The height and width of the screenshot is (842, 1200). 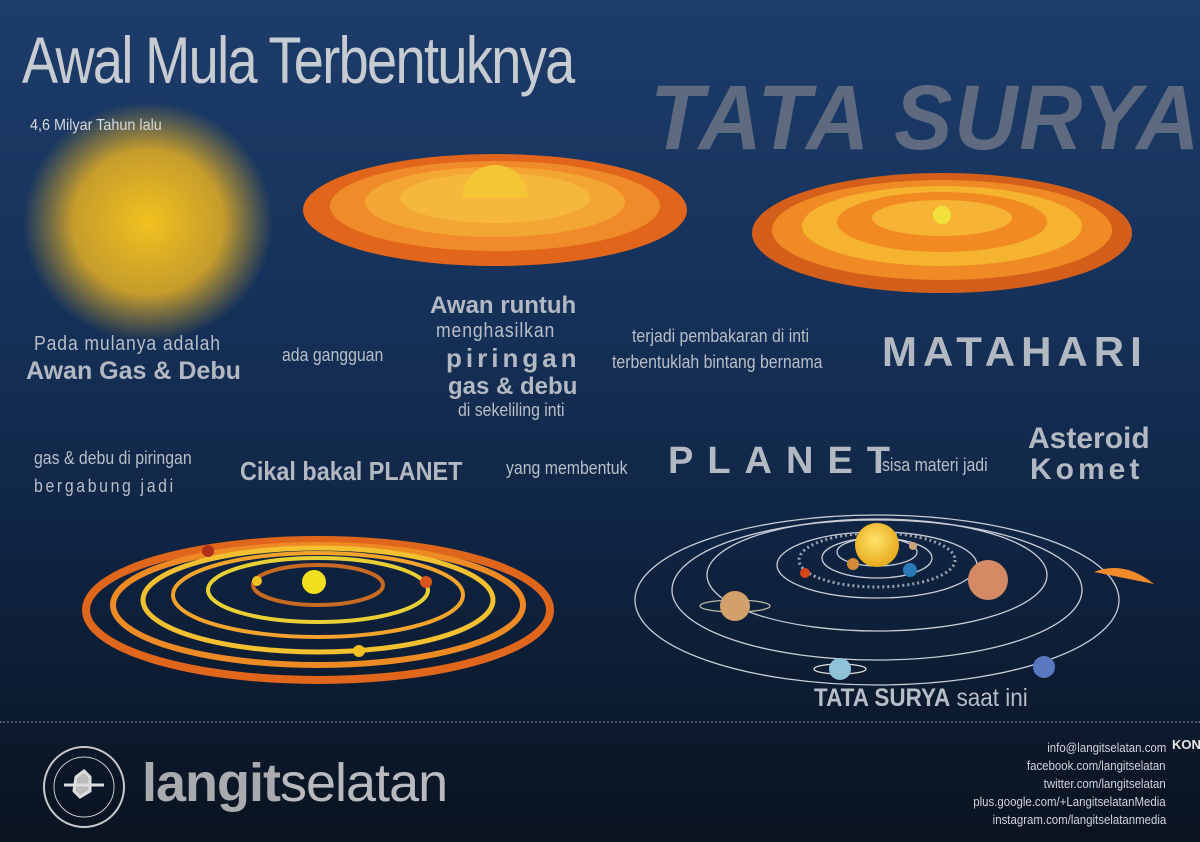 I want to click on contact-instagram: instagram.com/langitselatanmedia, so click(x=1079, y=819).